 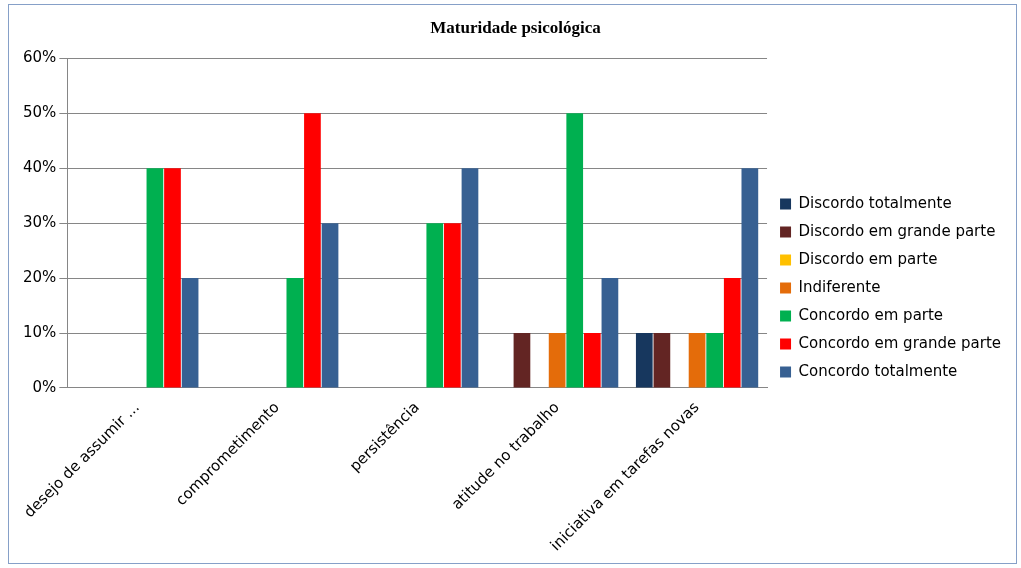 What do you see at coordinates (868, 258) in the screenshot?
I see `legend-label: Discordo em parte` at bounding box center [868, 258].